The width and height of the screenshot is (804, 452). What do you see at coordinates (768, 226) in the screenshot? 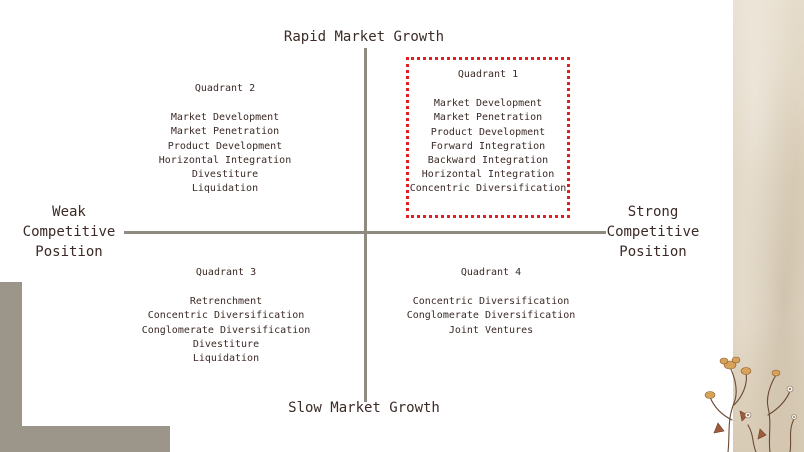
I see `parchment-panel` at bounding box center [768, 226].